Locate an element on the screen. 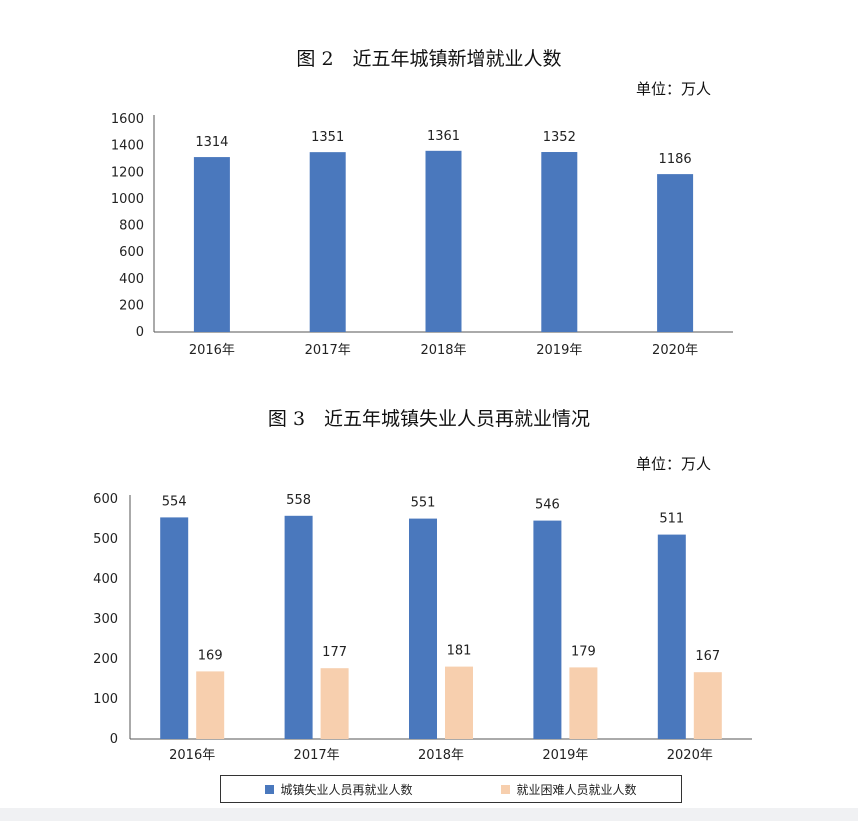 The width and height of the screenshot is (858, 821). legend-item-series-1: 城镇失业人员再就业人数 is located at coordinates (339, 789).